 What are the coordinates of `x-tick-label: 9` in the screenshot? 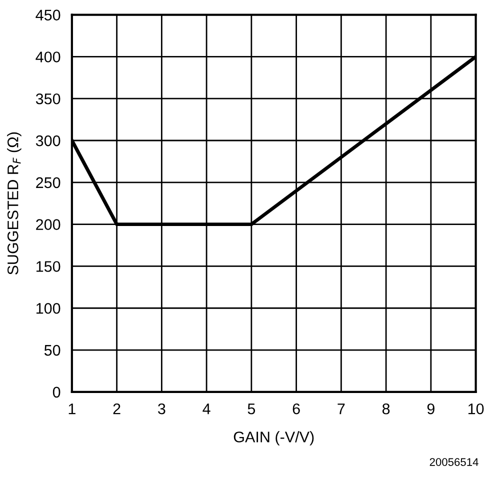 It's located at (430, 408).